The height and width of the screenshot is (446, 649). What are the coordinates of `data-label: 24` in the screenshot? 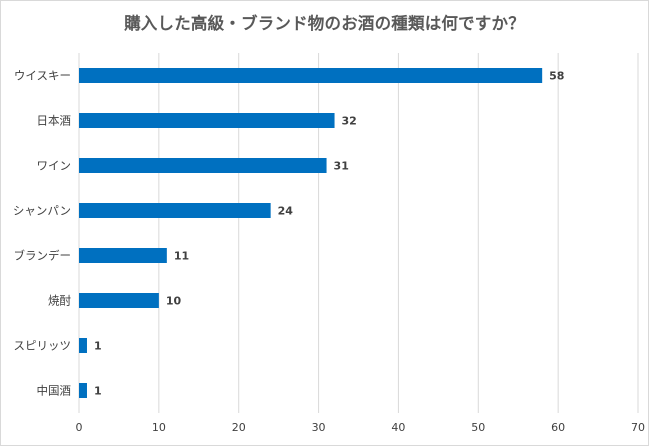 It's located at (286, 211).